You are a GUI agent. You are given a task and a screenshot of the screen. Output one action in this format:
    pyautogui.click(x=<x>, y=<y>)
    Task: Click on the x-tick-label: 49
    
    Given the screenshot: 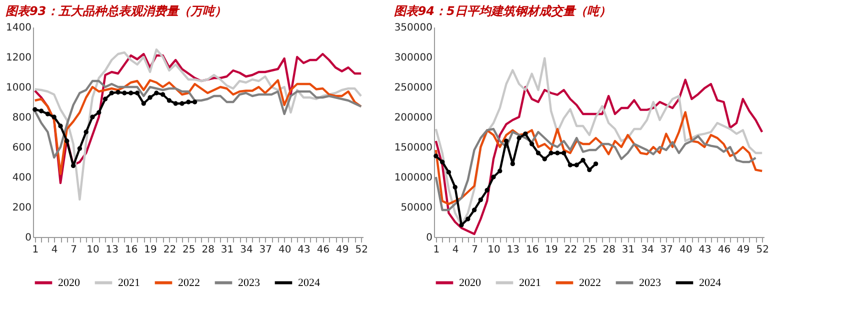 What is the action you would take?
    pyautogui.click(x=743, y=250)
    